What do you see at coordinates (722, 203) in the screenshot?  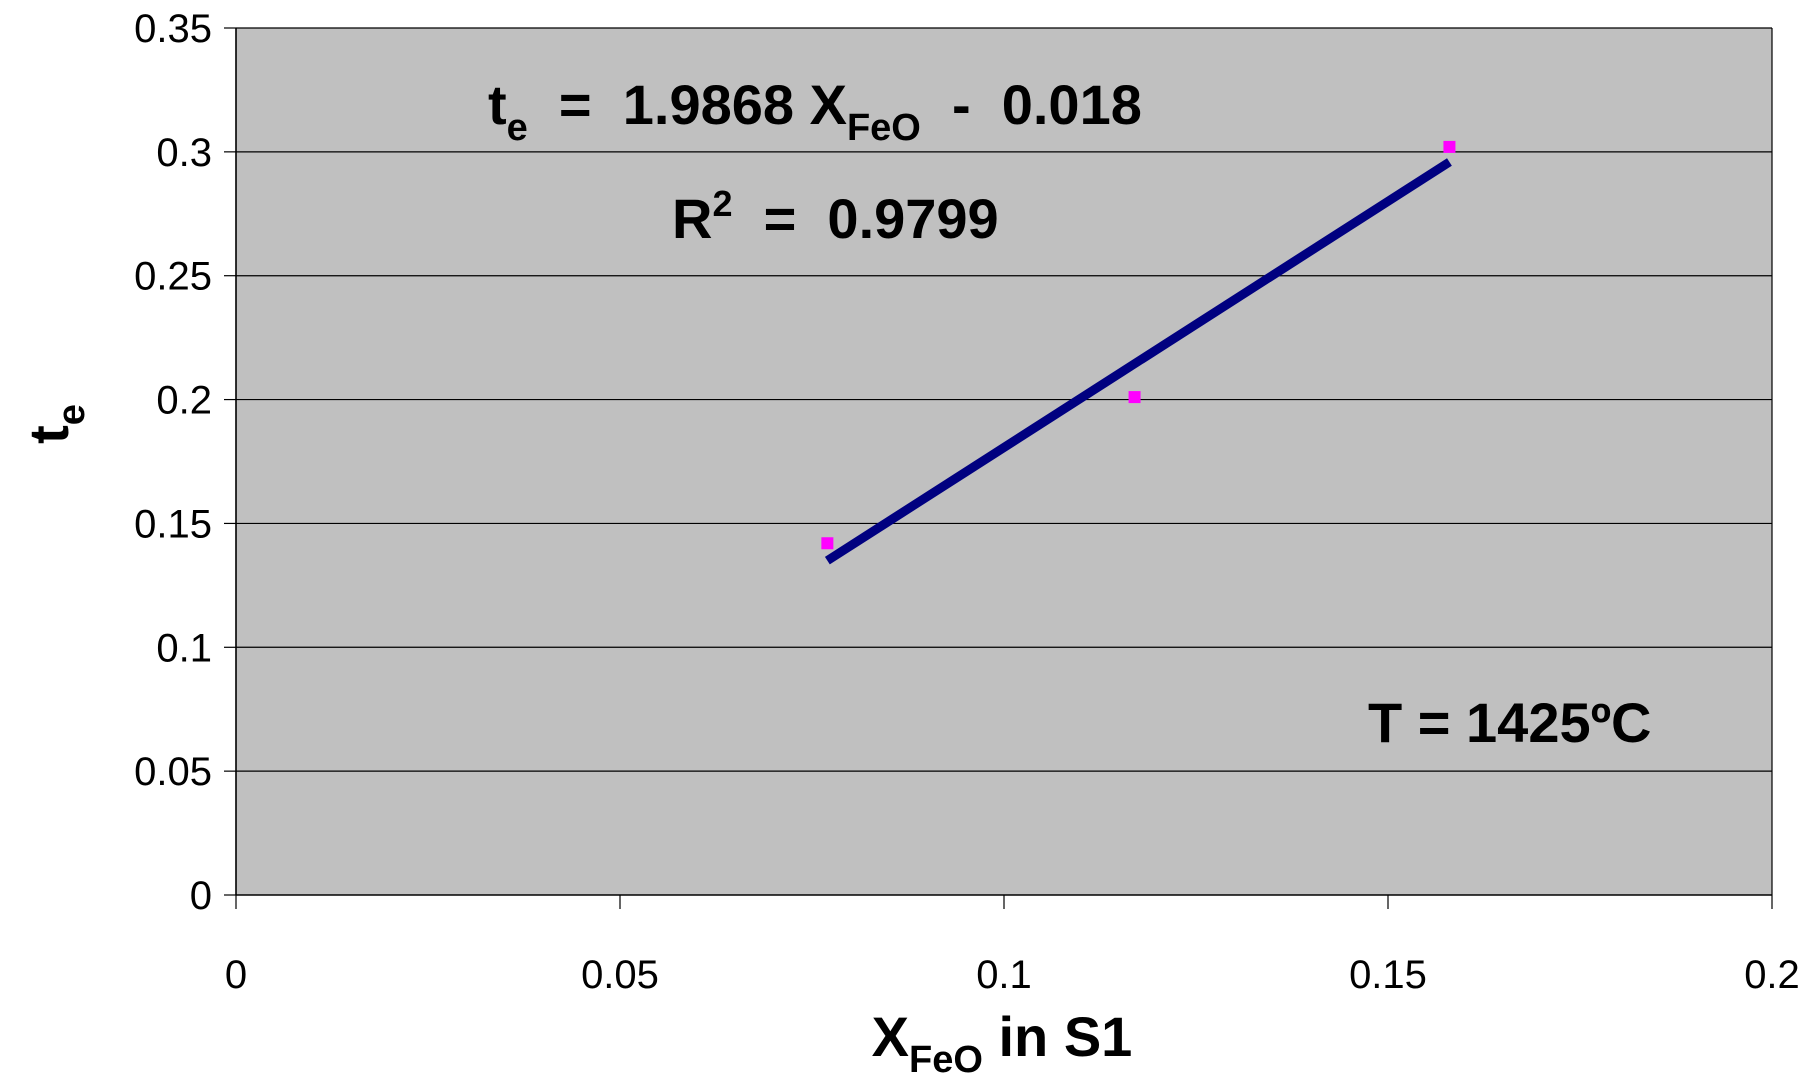 I see `r-squared-sup: 2` at bounding box center [722, 203].